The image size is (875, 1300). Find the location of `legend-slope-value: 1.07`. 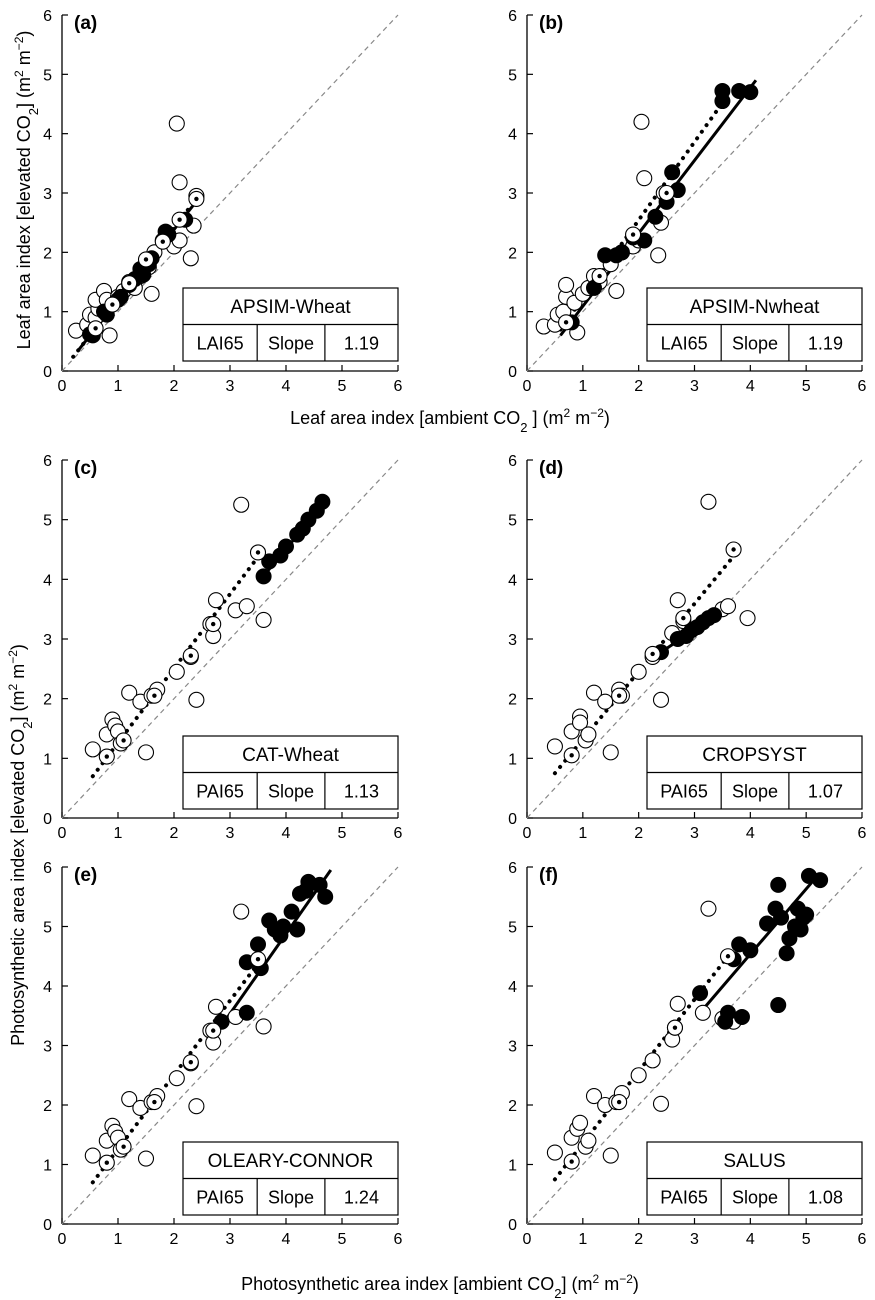

legend-slope-value: 1.07 is located at coordinates (825, 792).